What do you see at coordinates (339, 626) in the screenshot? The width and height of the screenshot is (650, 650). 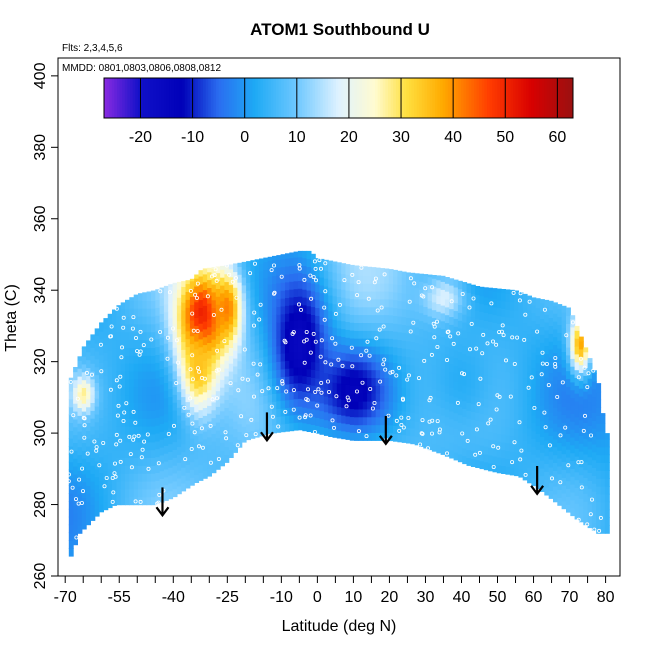 I see `x-axis-label: Latitude (deg N)` at bounding box center [339, 626].